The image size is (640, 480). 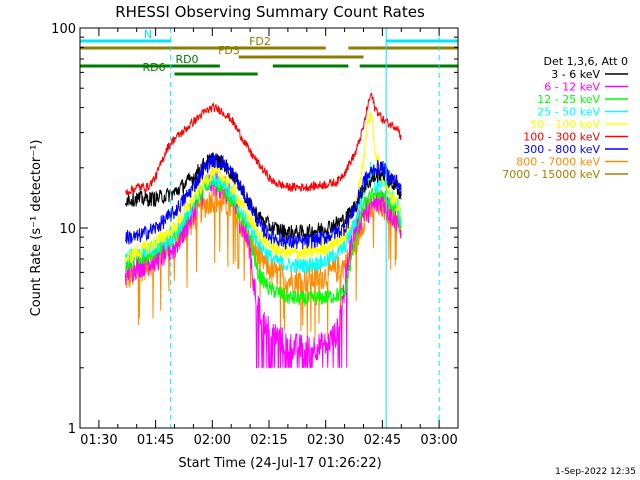 What do you see at coordinates (98, 440) in the screenshot?
I see `x-tick-label: 01:30` at bounding box center [98, 440].